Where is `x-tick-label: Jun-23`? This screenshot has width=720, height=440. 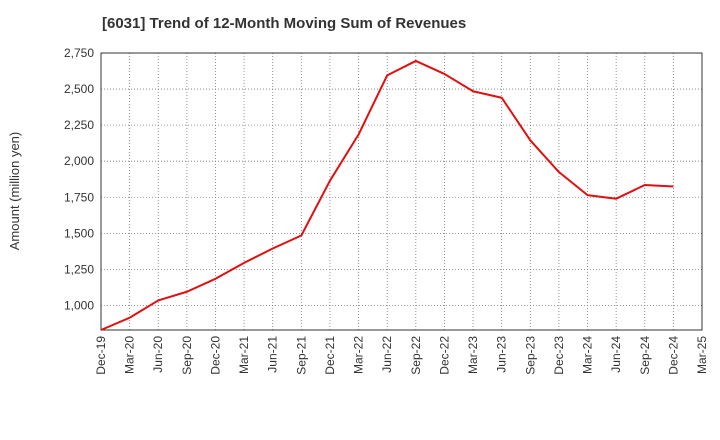 x-tick-label: Jun-23 is located at coordinates (502, 354).